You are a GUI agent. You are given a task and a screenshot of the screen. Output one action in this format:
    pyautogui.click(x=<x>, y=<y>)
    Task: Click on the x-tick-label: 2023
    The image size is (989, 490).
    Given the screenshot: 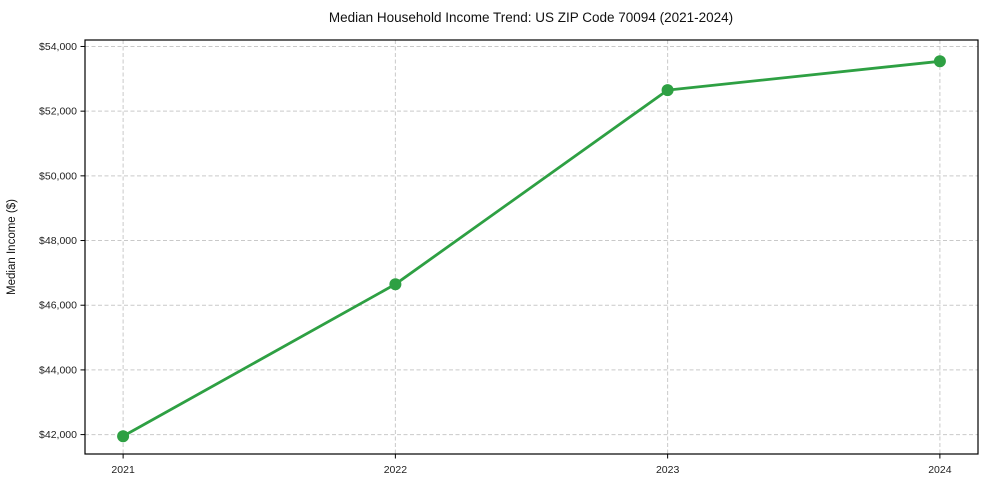 What is the action you would take?
    pyautogui.click(x=668, y=470)
    